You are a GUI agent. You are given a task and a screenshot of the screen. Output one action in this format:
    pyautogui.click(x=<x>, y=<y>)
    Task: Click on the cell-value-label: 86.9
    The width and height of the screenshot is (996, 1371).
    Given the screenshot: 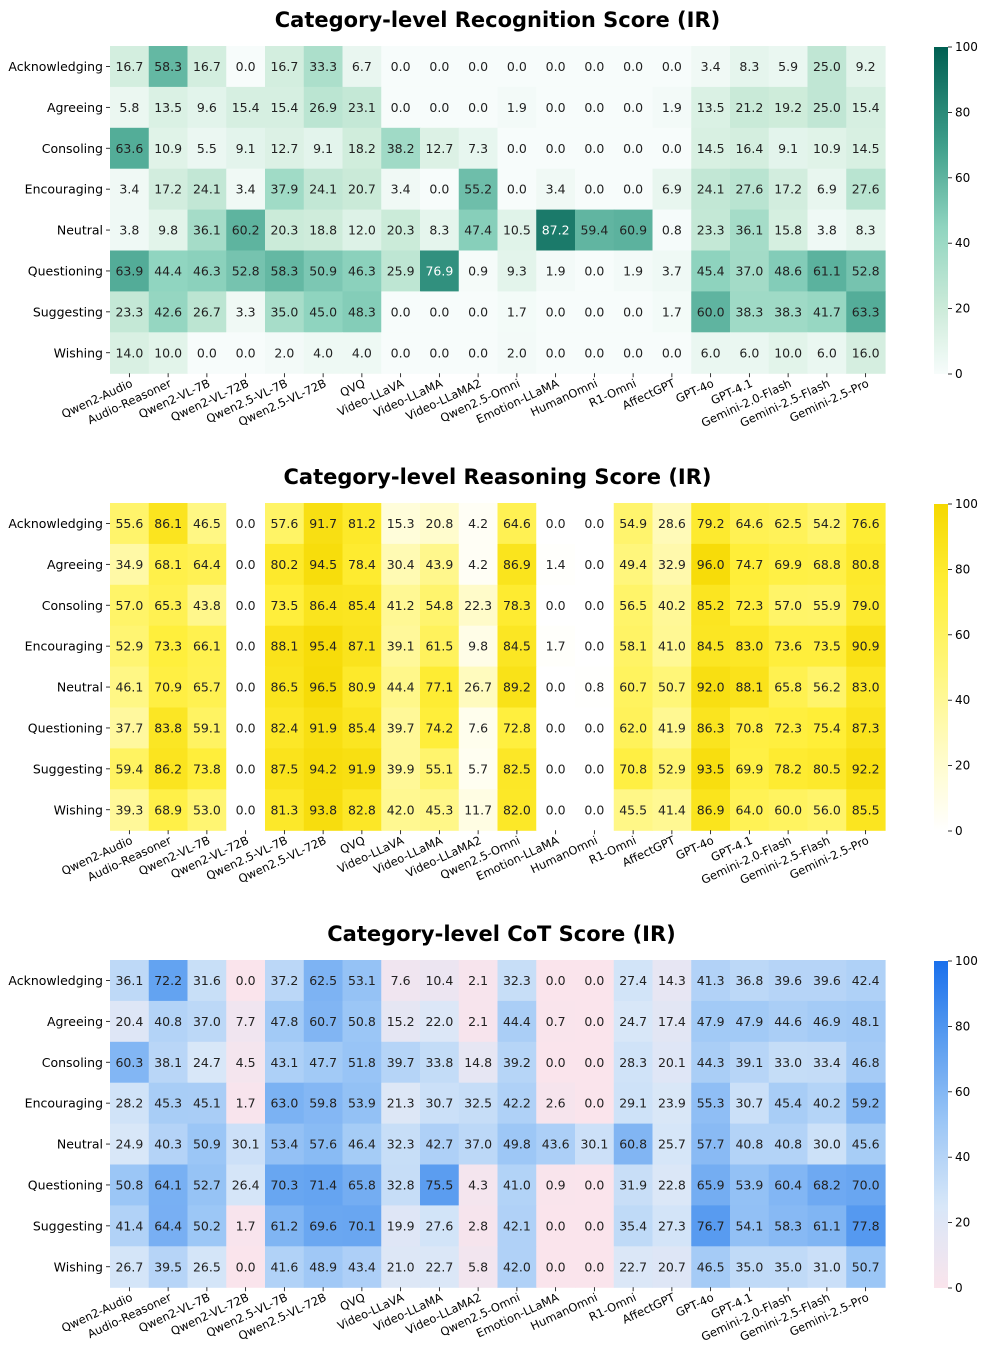 What is the action you would take?
    pyautogui.click(x=711, y=809)
    